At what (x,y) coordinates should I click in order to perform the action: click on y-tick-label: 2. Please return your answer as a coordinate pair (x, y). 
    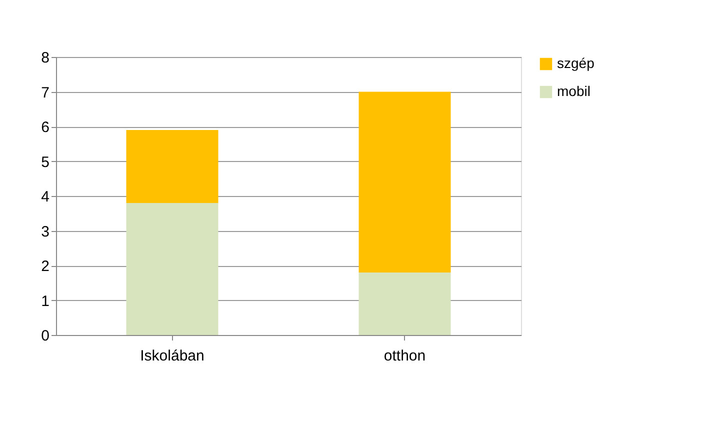
    Looking at the image, I should click on (45, 266).